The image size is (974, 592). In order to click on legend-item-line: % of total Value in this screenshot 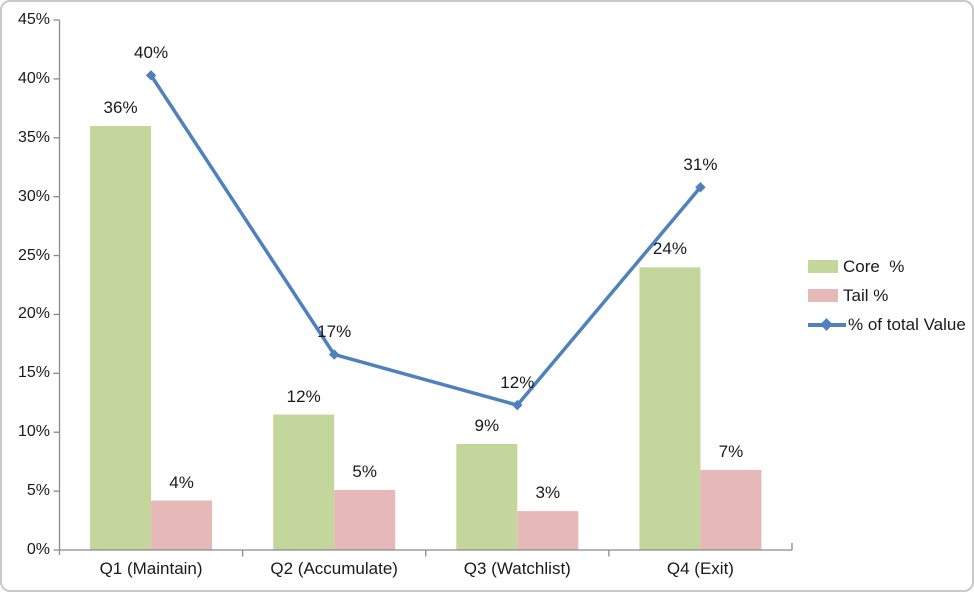, I will do `click(887, 324)`.